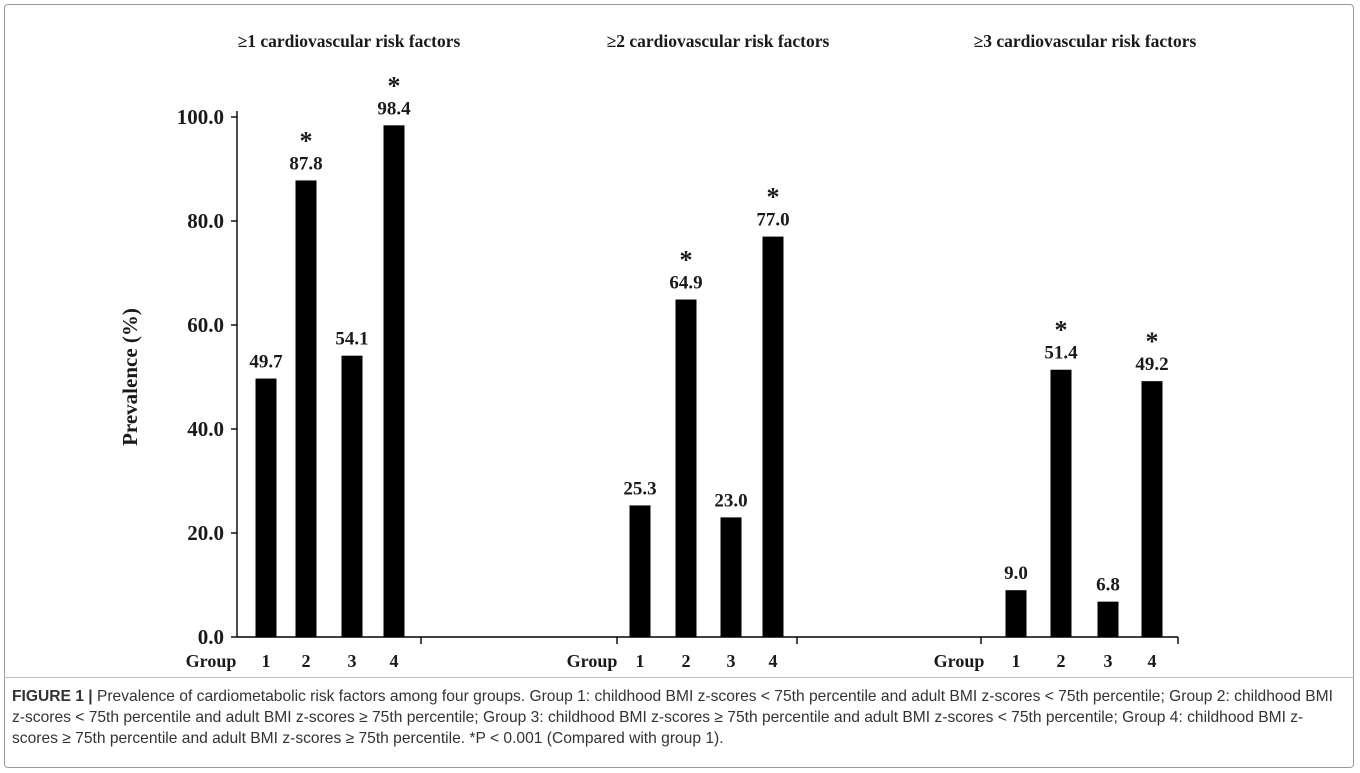 The width and height of the screenshot is (1360, 773). Describe the element at coordinates (1016, 573) in the screenshot. I see `bar-value-label: 9.0` at that location.